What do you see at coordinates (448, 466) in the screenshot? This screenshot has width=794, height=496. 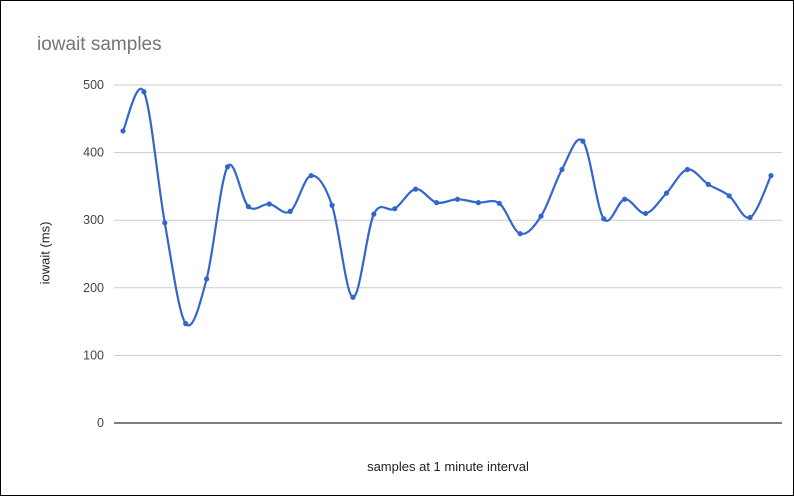 I see `x-axis-label: samples at 1 minute interval` at bounding box center [448, 466].